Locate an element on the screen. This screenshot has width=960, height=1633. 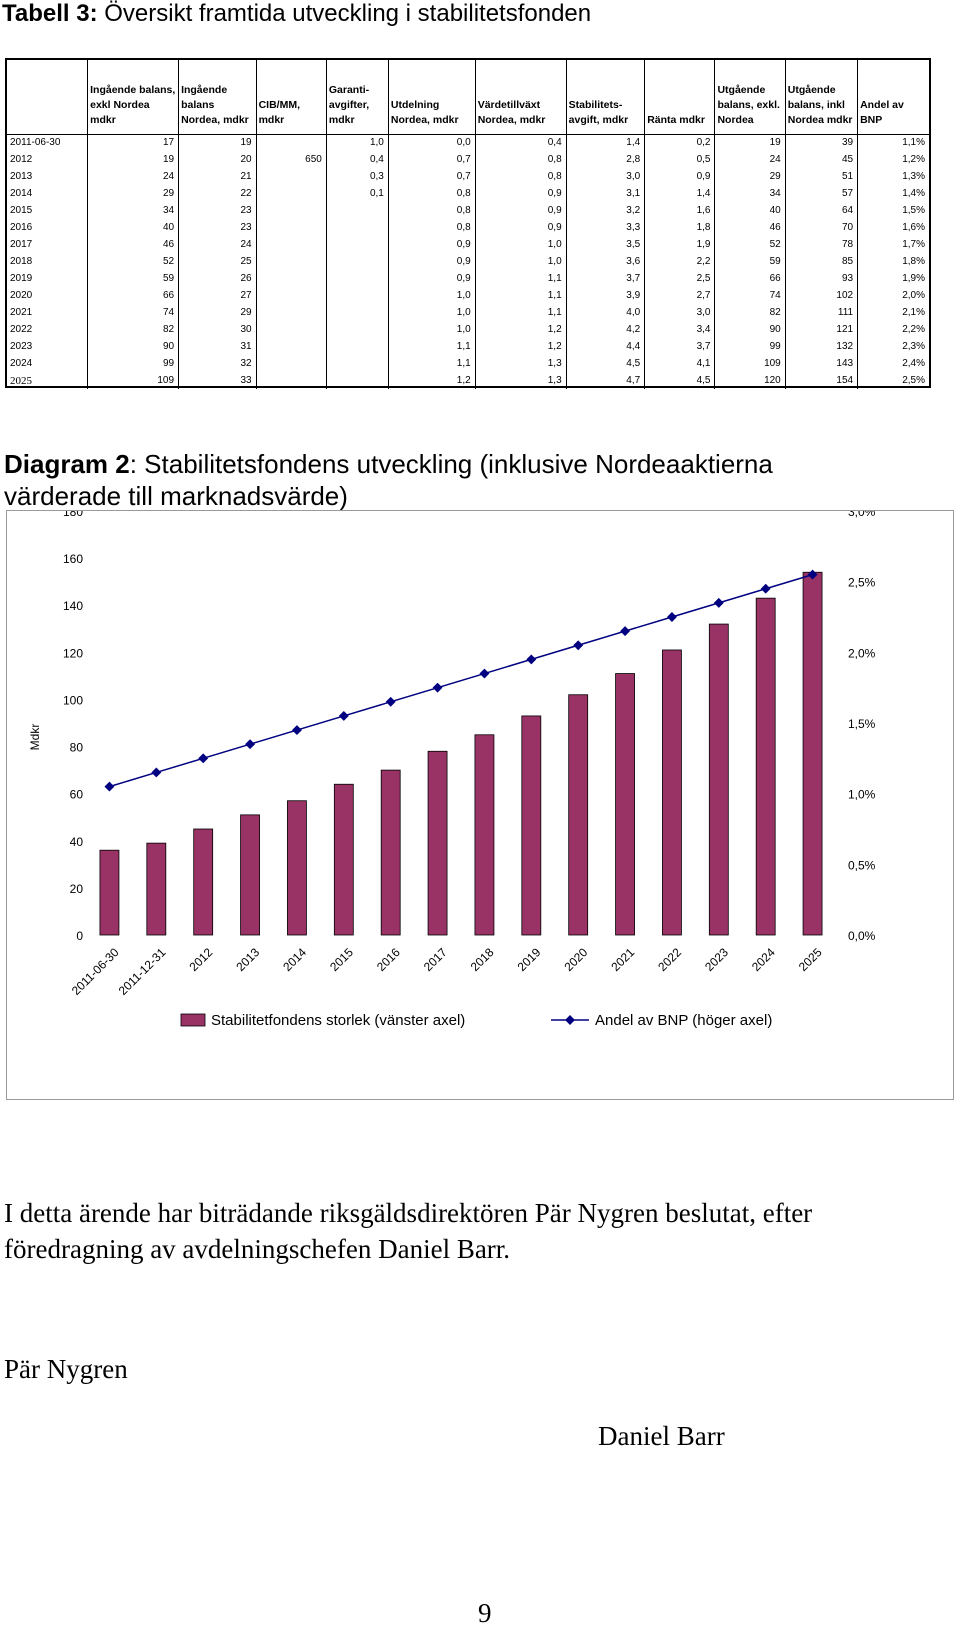
x-tick-label: 2022 is located at coordinates (669, 959).